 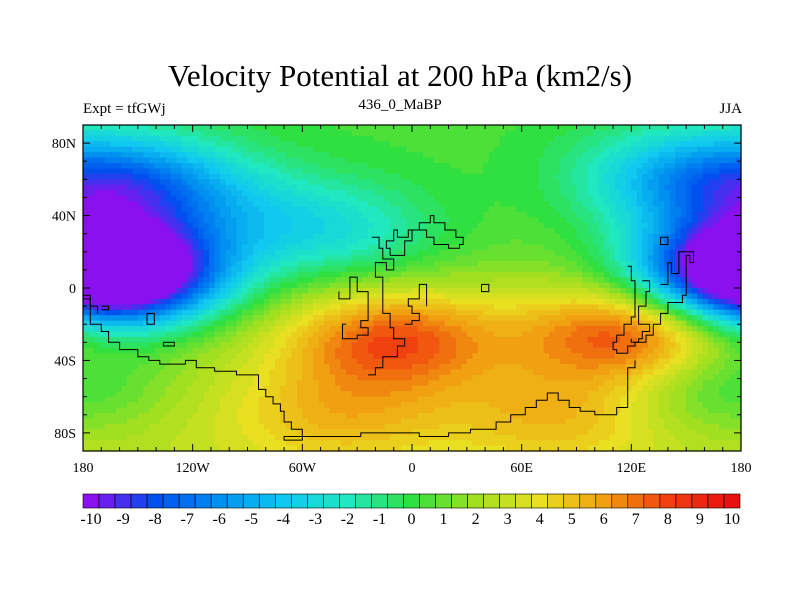 I want to click on colorbar, so click(x=411, y=501).